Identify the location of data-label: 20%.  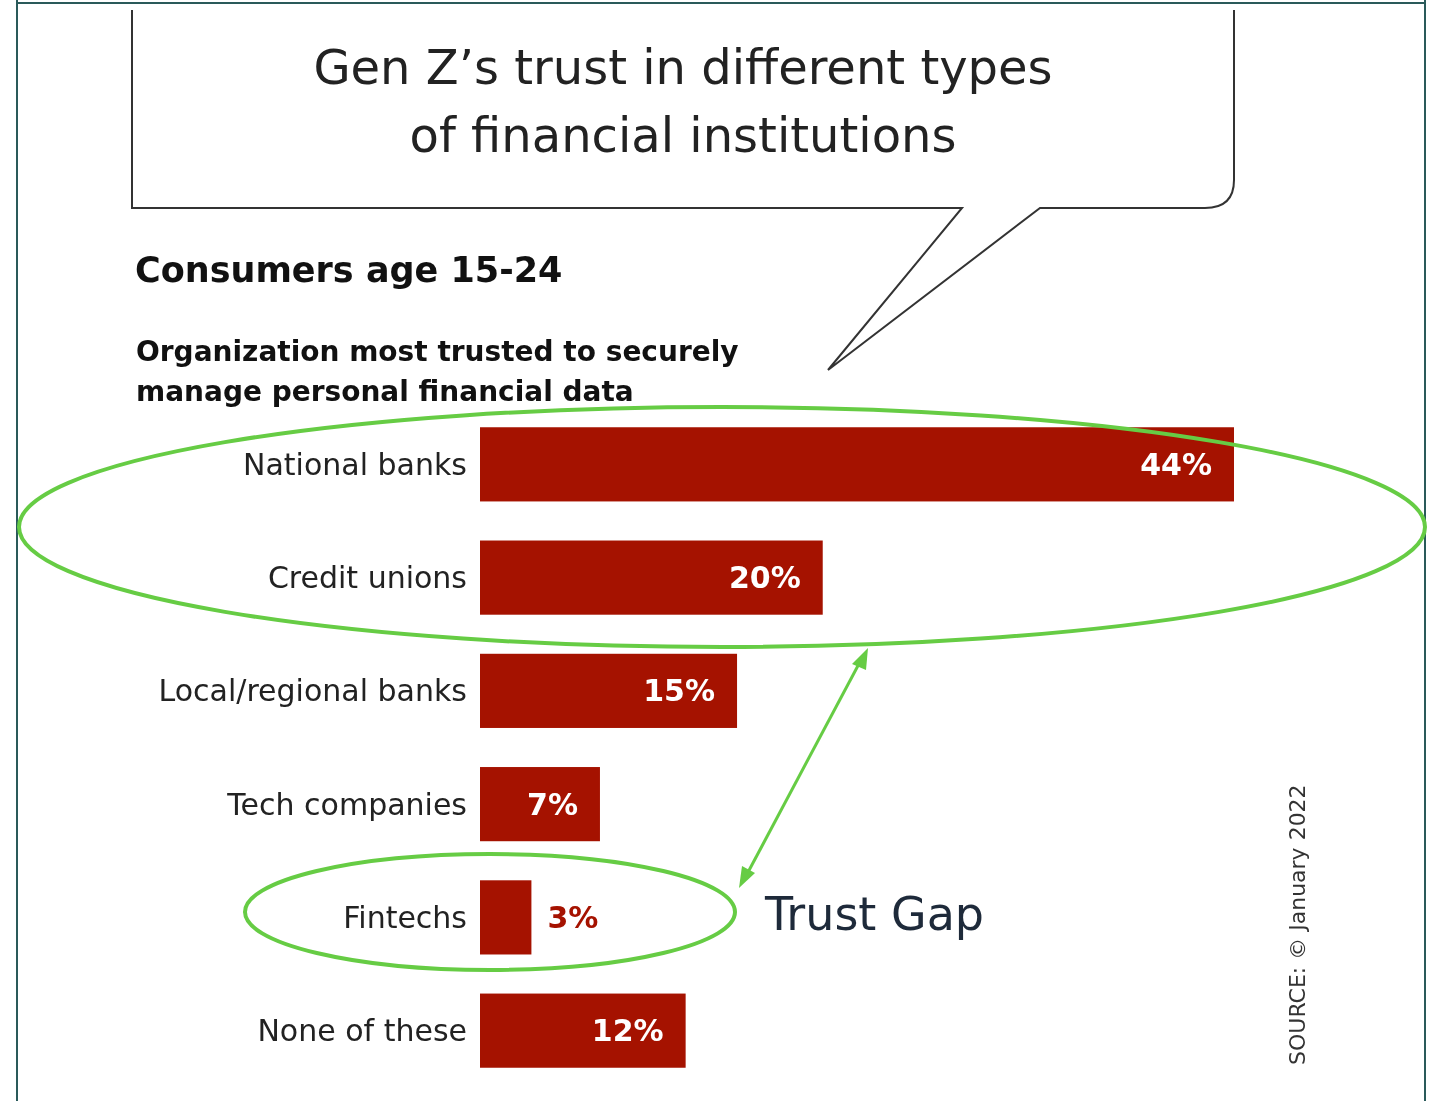
(764, 578).